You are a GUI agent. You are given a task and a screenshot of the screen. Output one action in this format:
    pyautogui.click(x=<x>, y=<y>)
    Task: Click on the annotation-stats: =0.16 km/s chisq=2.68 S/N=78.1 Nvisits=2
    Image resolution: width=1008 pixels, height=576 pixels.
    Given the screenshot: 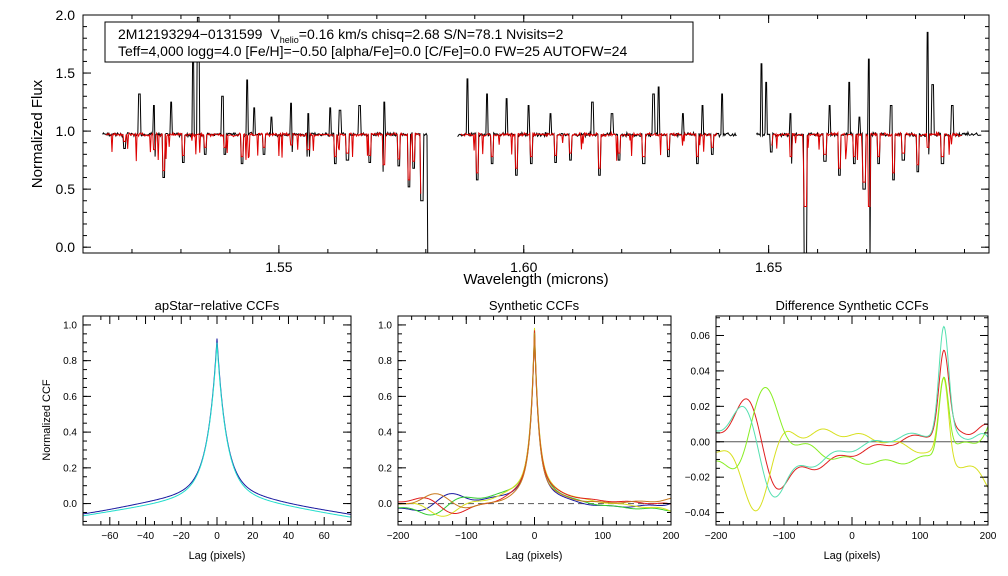 What is the action you would take?
    pyautogui.click(x=431, y=34)
    